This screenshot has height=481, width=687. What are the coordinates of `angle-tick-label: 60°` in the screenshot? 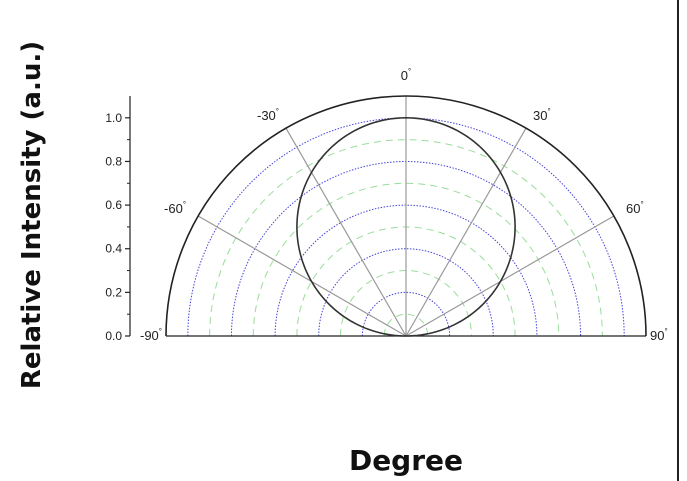 It's located at (635, 208).